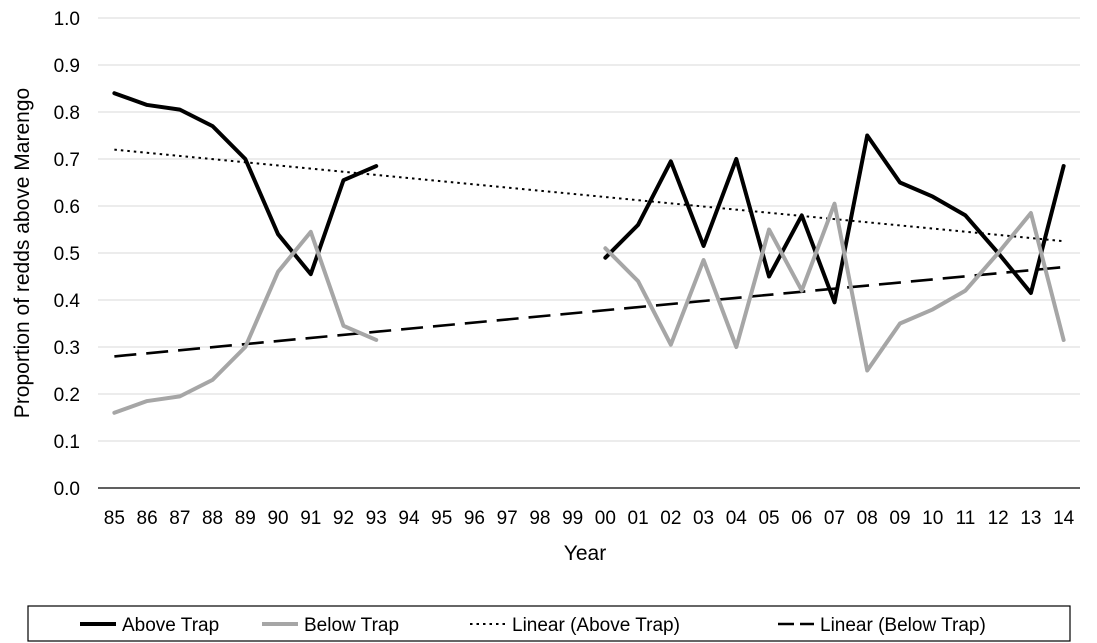 Image resolution: width=1097 pixels, height=643 pixels. I want to click on y-tick-label: 0.5, so click(67, 254).